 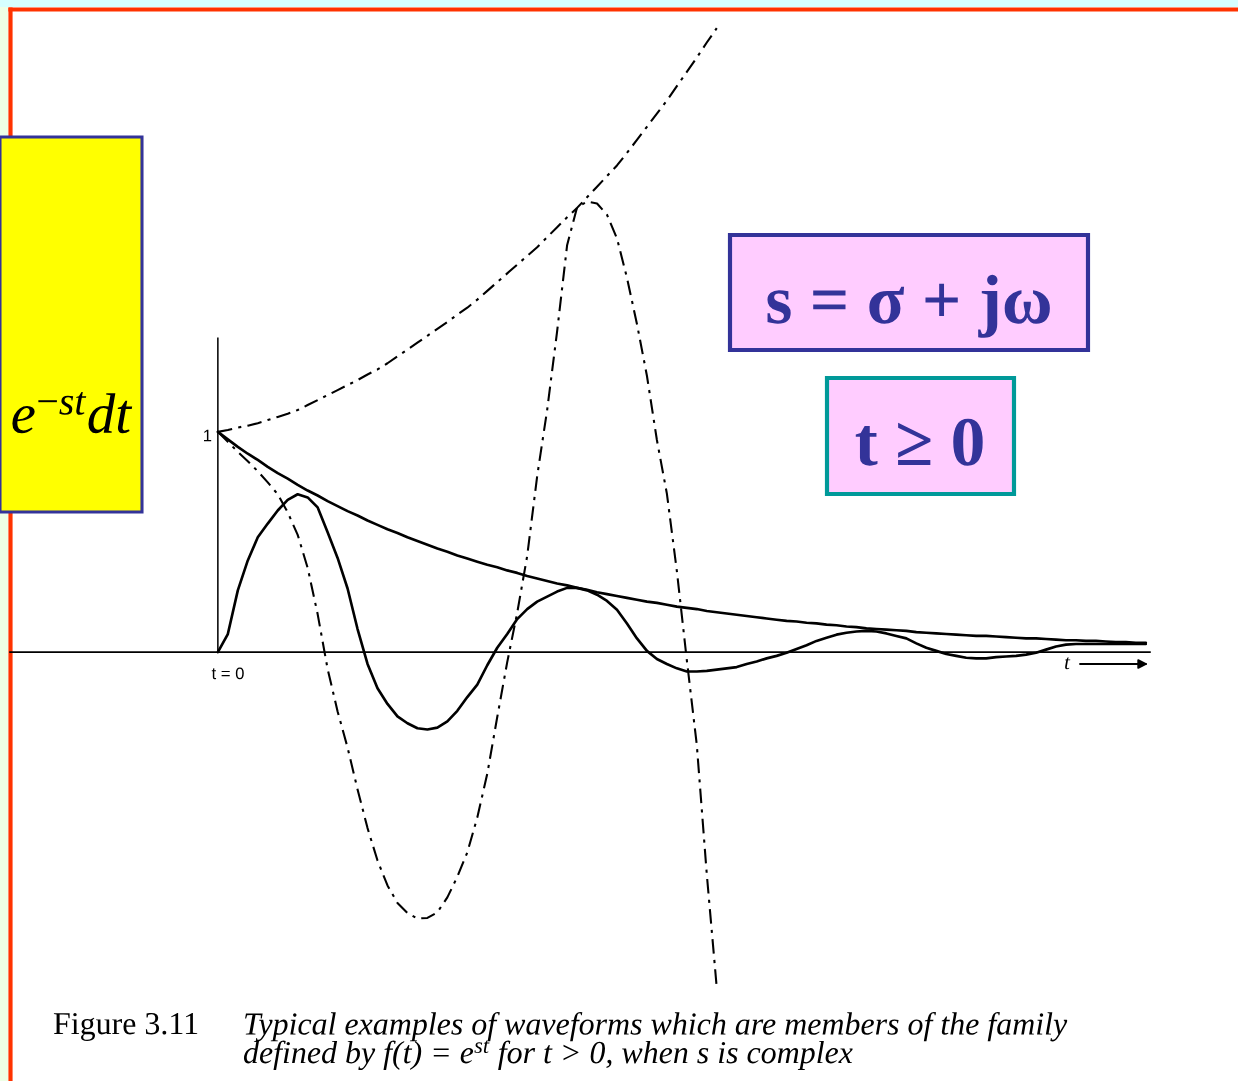 What do you see at coordinates (208, 435) in the screenshot?
I see `text: 1` at bounding box center [208, 435].